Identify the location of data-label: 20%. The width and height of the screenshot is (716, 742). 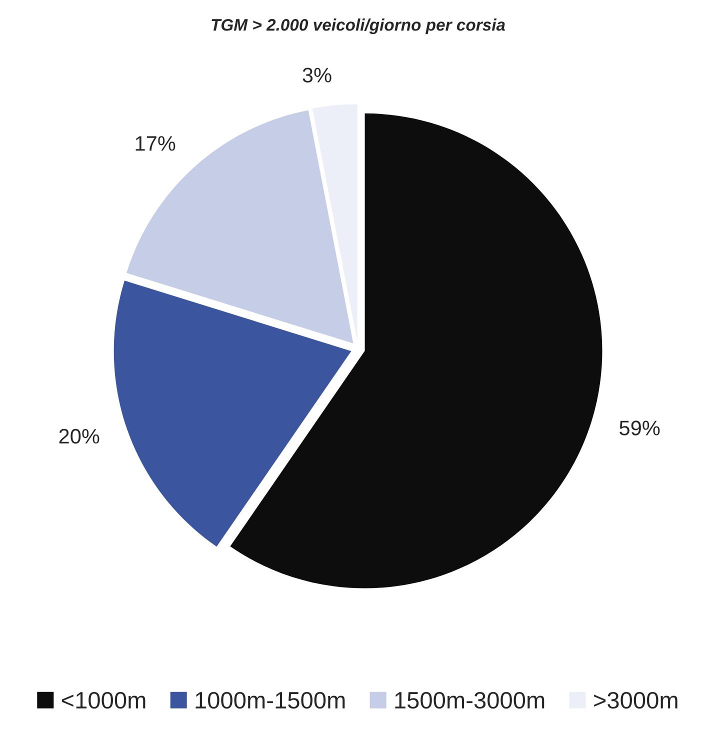
(79, 436).